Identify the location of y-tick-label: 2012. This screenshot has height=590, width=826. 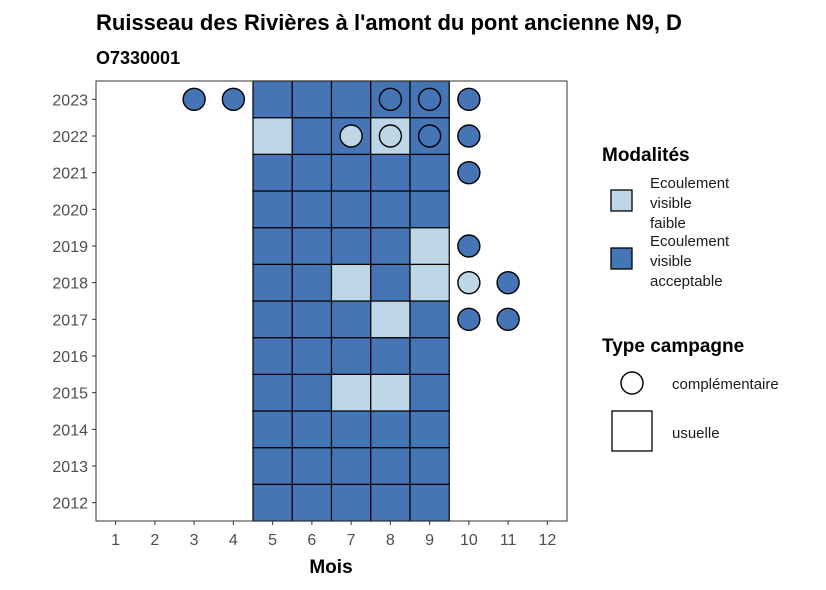
(70, 504).